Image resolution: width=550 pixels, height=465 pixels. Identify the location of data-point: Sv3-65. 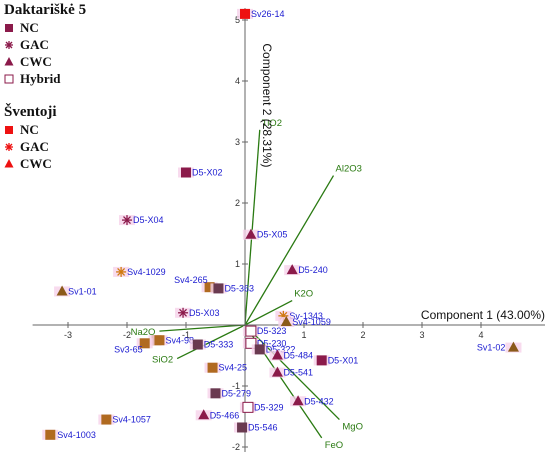
(133, 346).